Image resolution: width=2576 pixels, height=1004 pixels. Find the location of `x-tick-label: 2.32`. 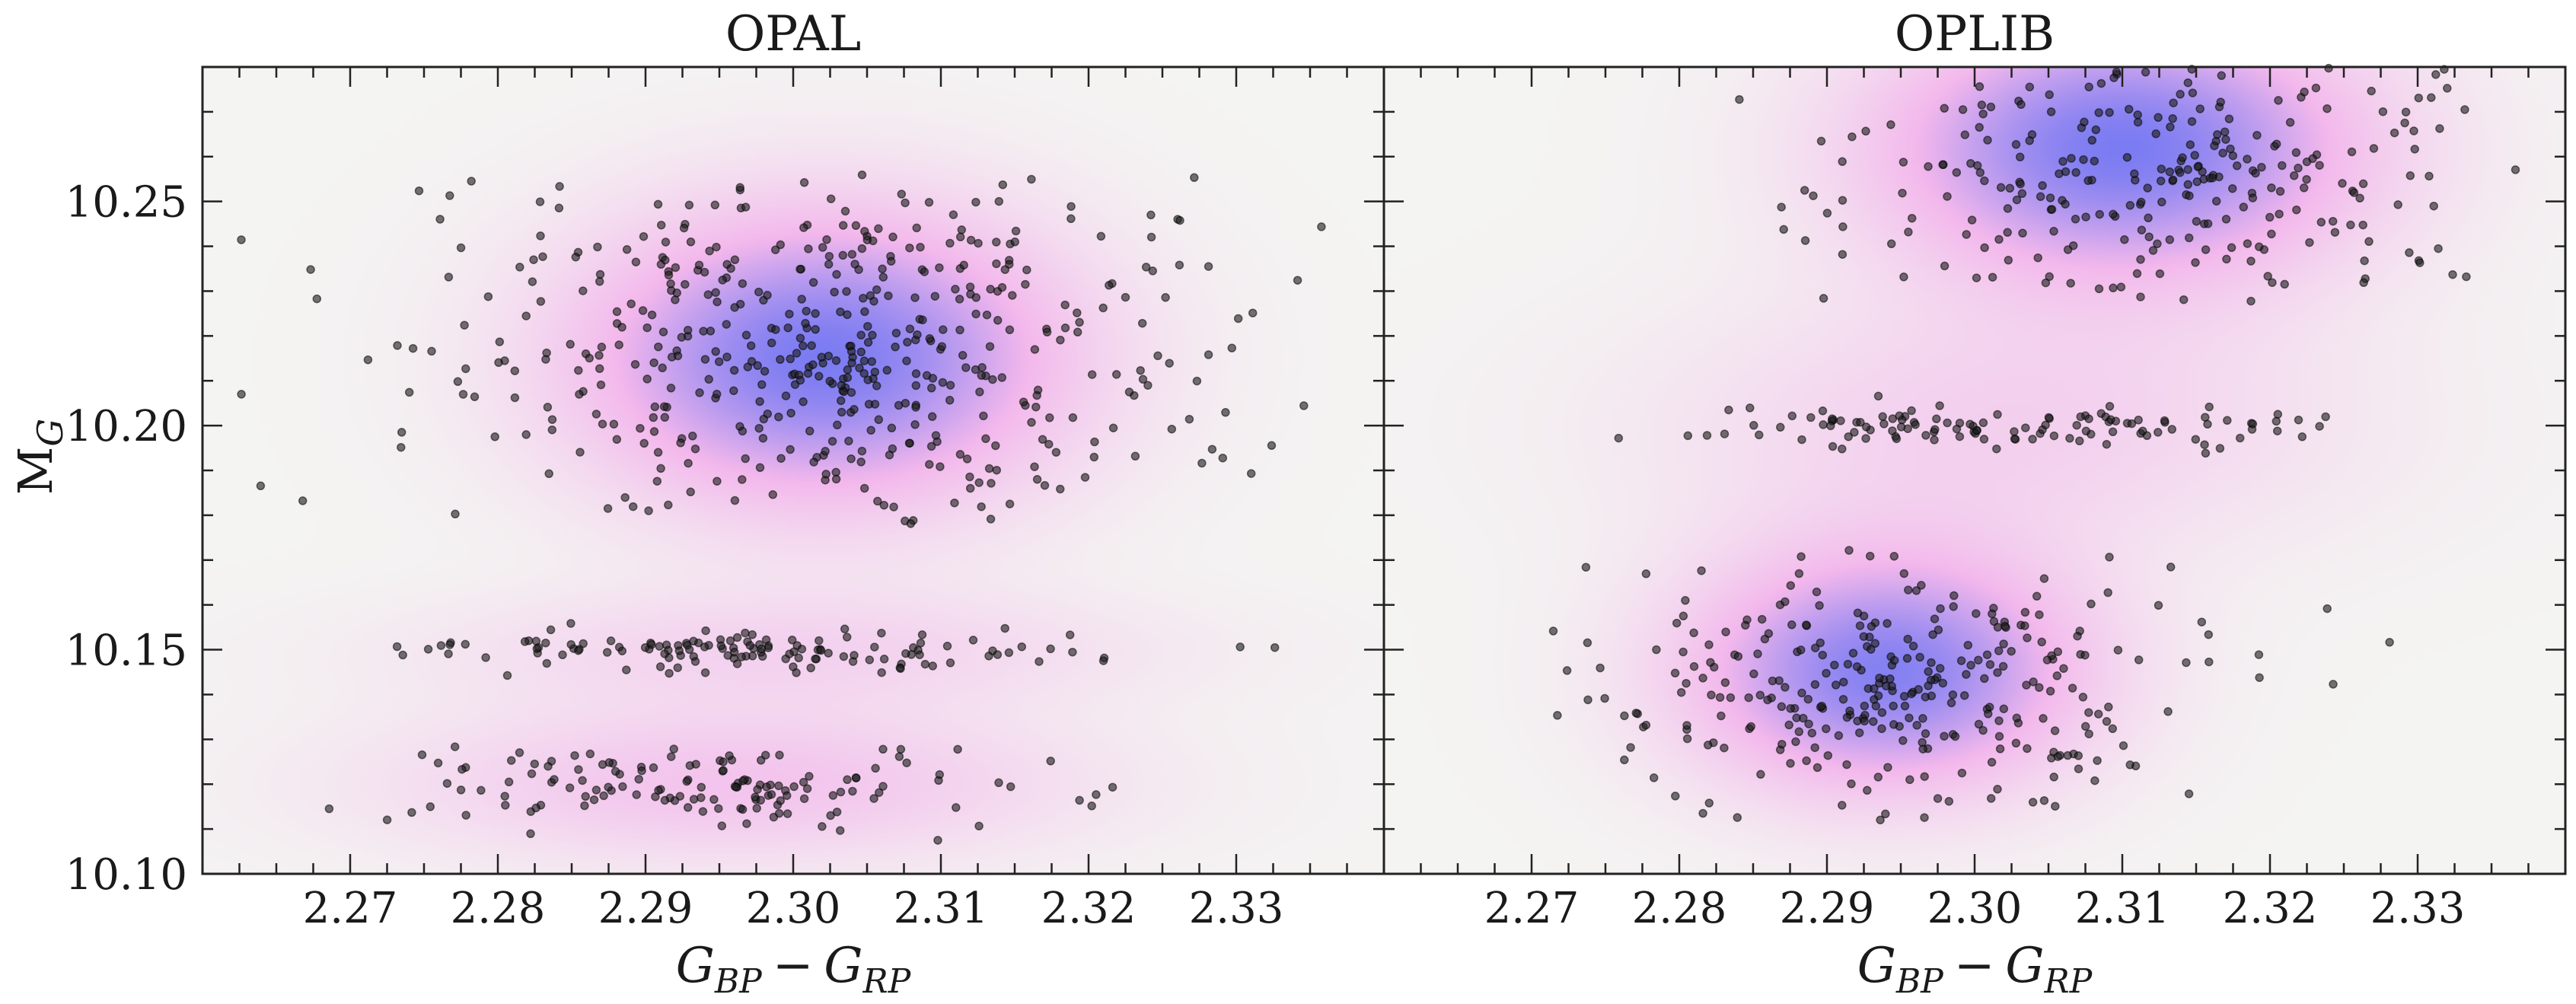

x-tick-label: 2.32 is located at coordinates (2270, 908).